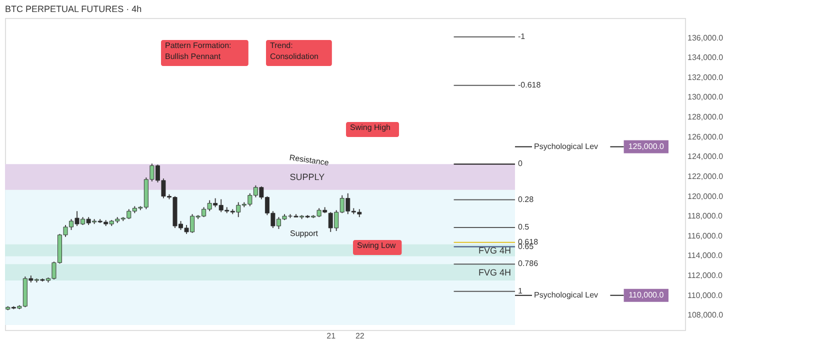 The width and height of the screenshot is (825, 361). I want to click on y-tick-label: 136,000.0, so click(706, 37).